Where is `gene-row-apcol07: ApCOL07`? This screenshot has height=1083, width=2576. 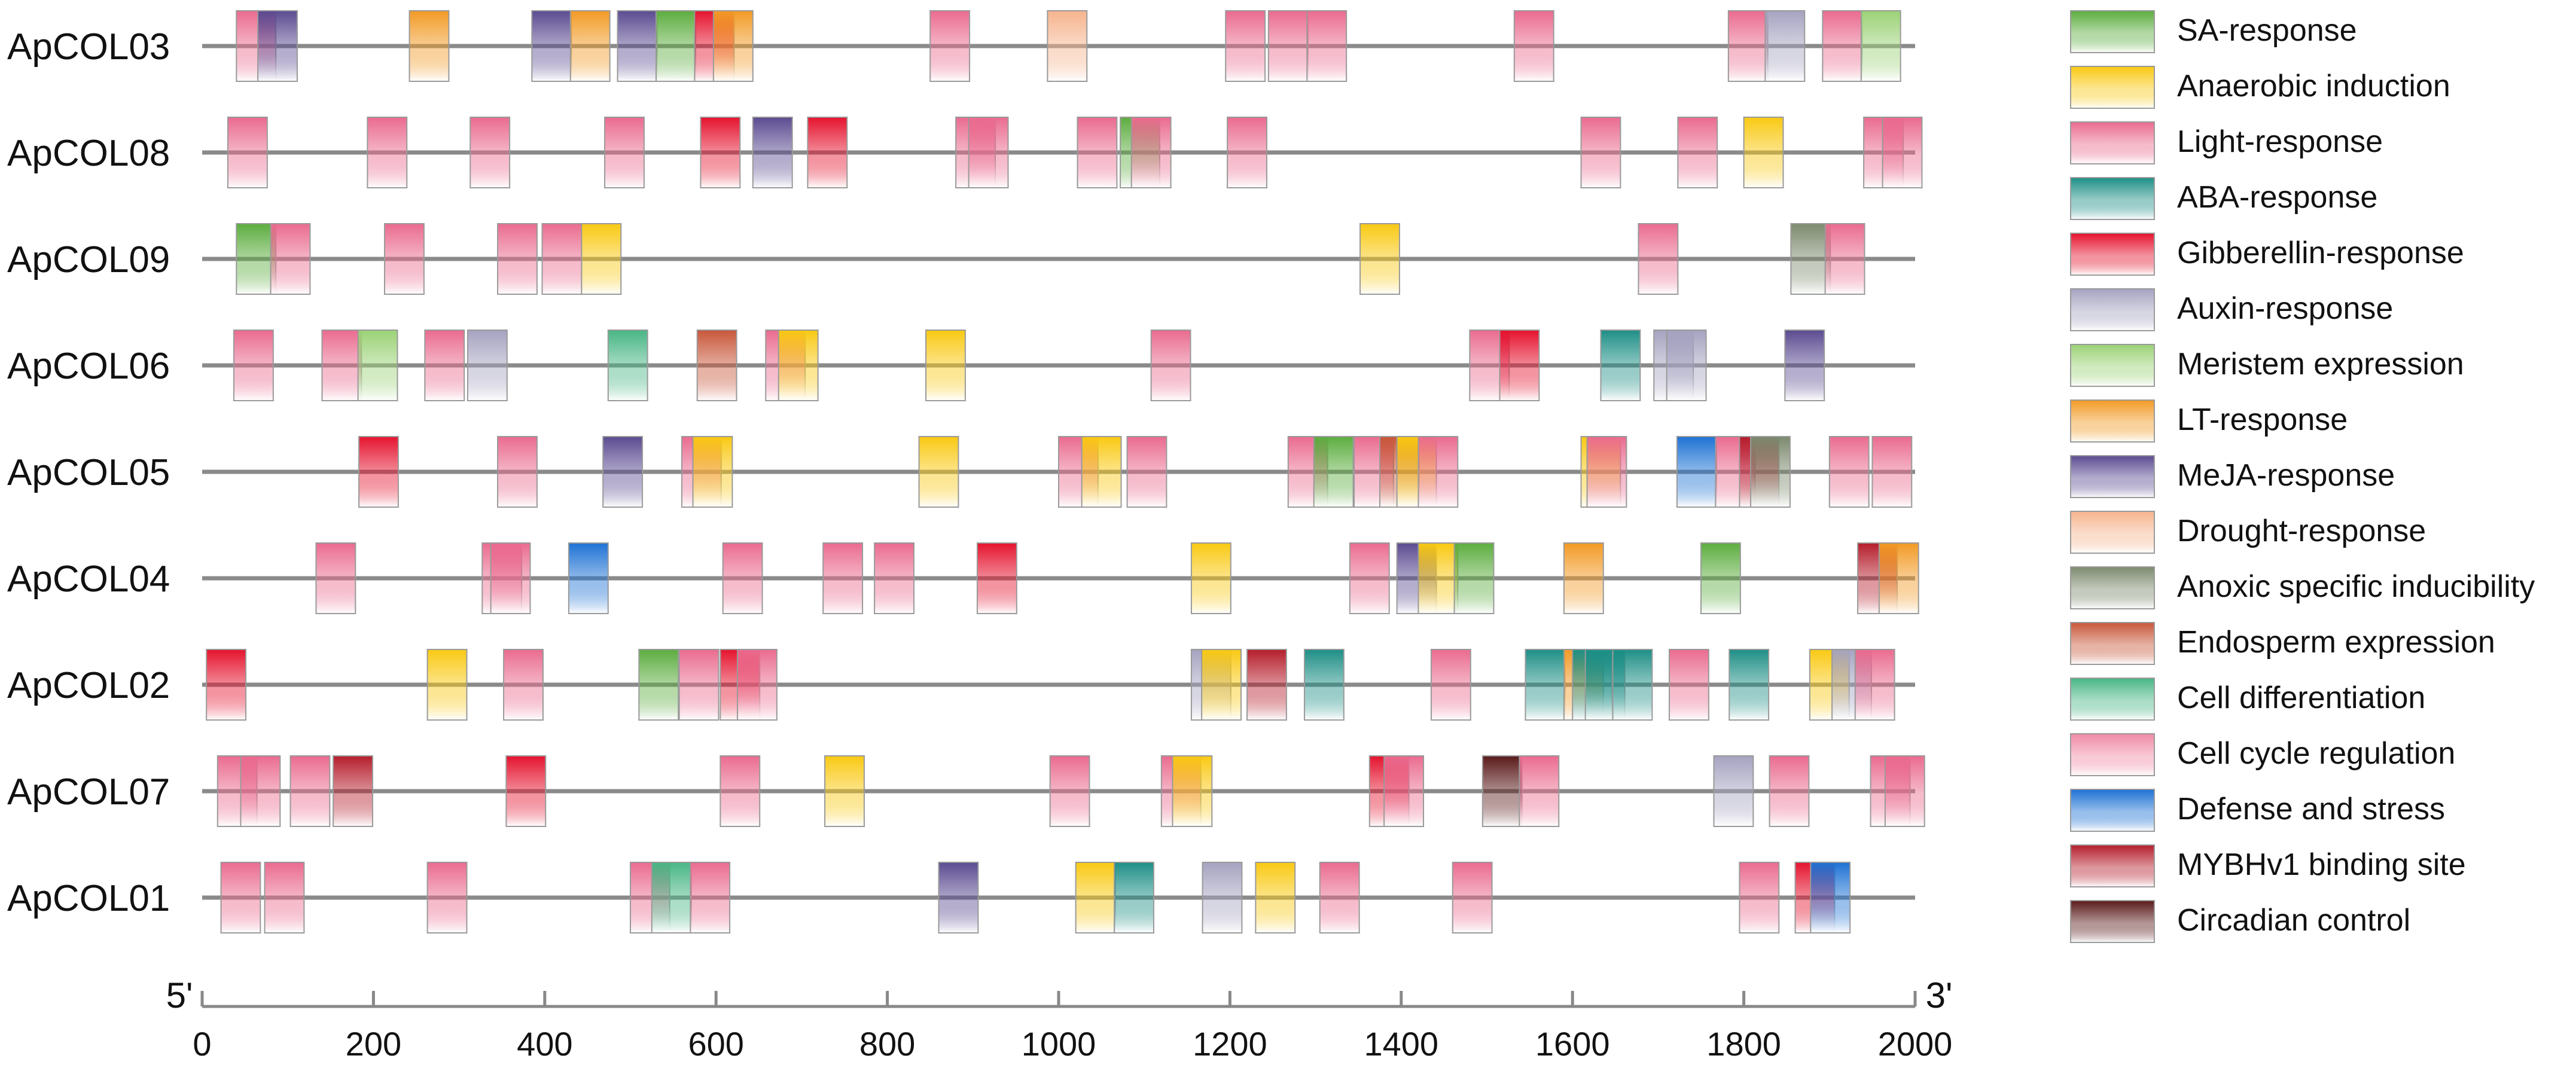 gene-row-apcol07: ApCOL07 is located at coordinates (966, 791).